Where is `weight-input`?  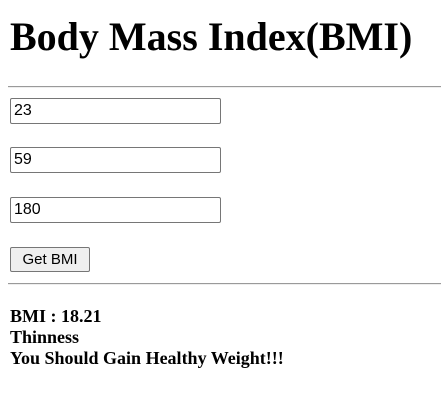
weight-input is located at coordinates (115, 160).